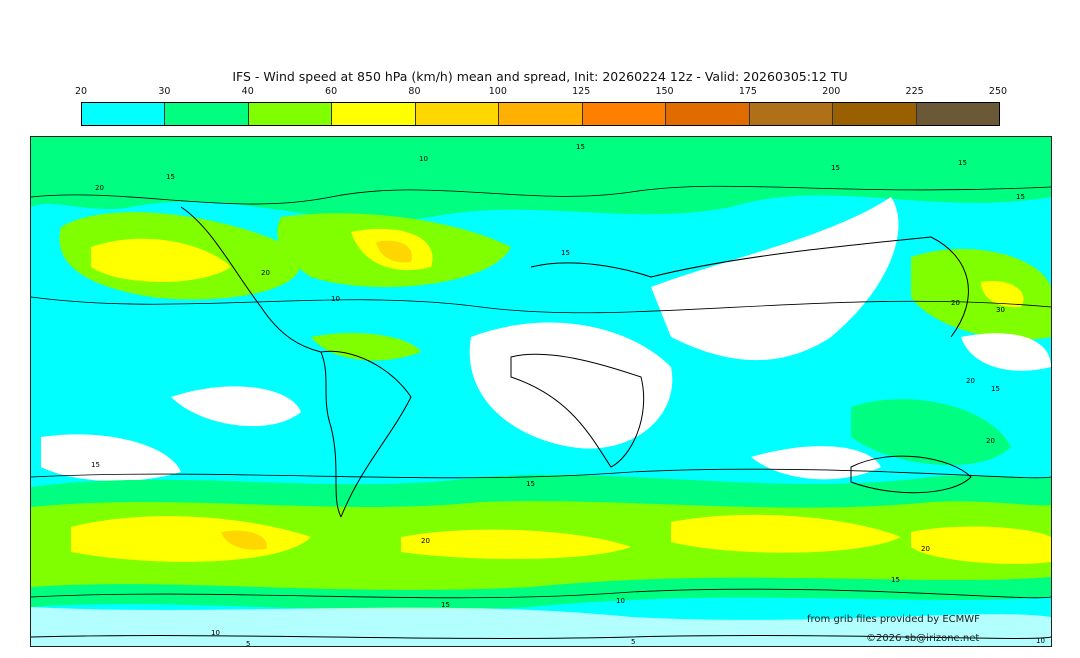 The height and width of the screenshot is (658, 1080). I want to click on calm-region-wpacific, so click(1006, 352).